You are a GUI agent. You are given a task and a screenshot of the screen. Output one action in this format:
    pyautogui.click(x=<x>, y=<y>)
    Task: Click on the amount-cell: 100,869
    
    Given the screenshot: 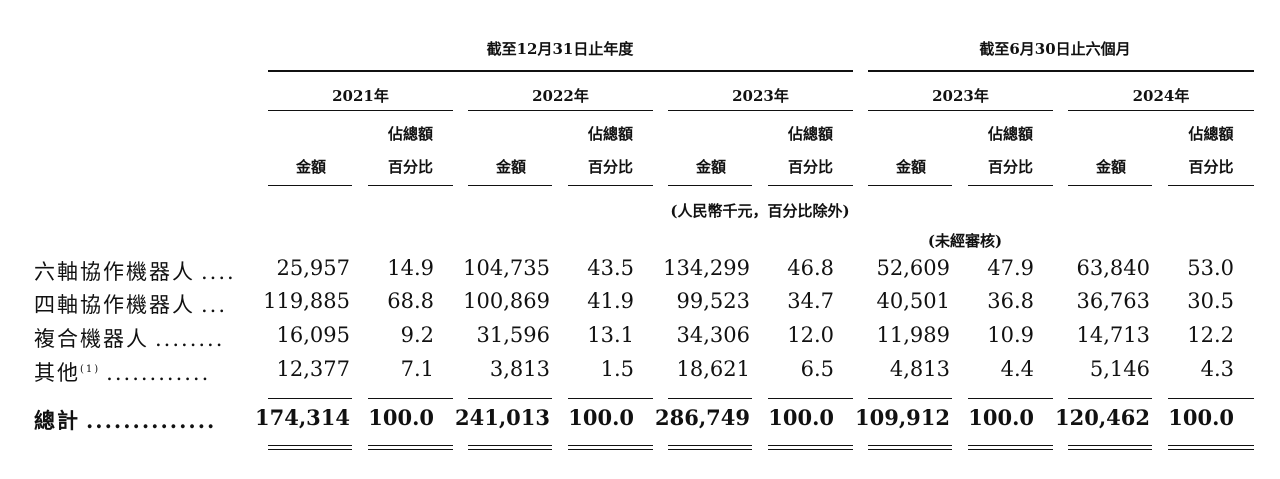 What is the action you would take?
    pyautogui.click(x=506, y=301)
    